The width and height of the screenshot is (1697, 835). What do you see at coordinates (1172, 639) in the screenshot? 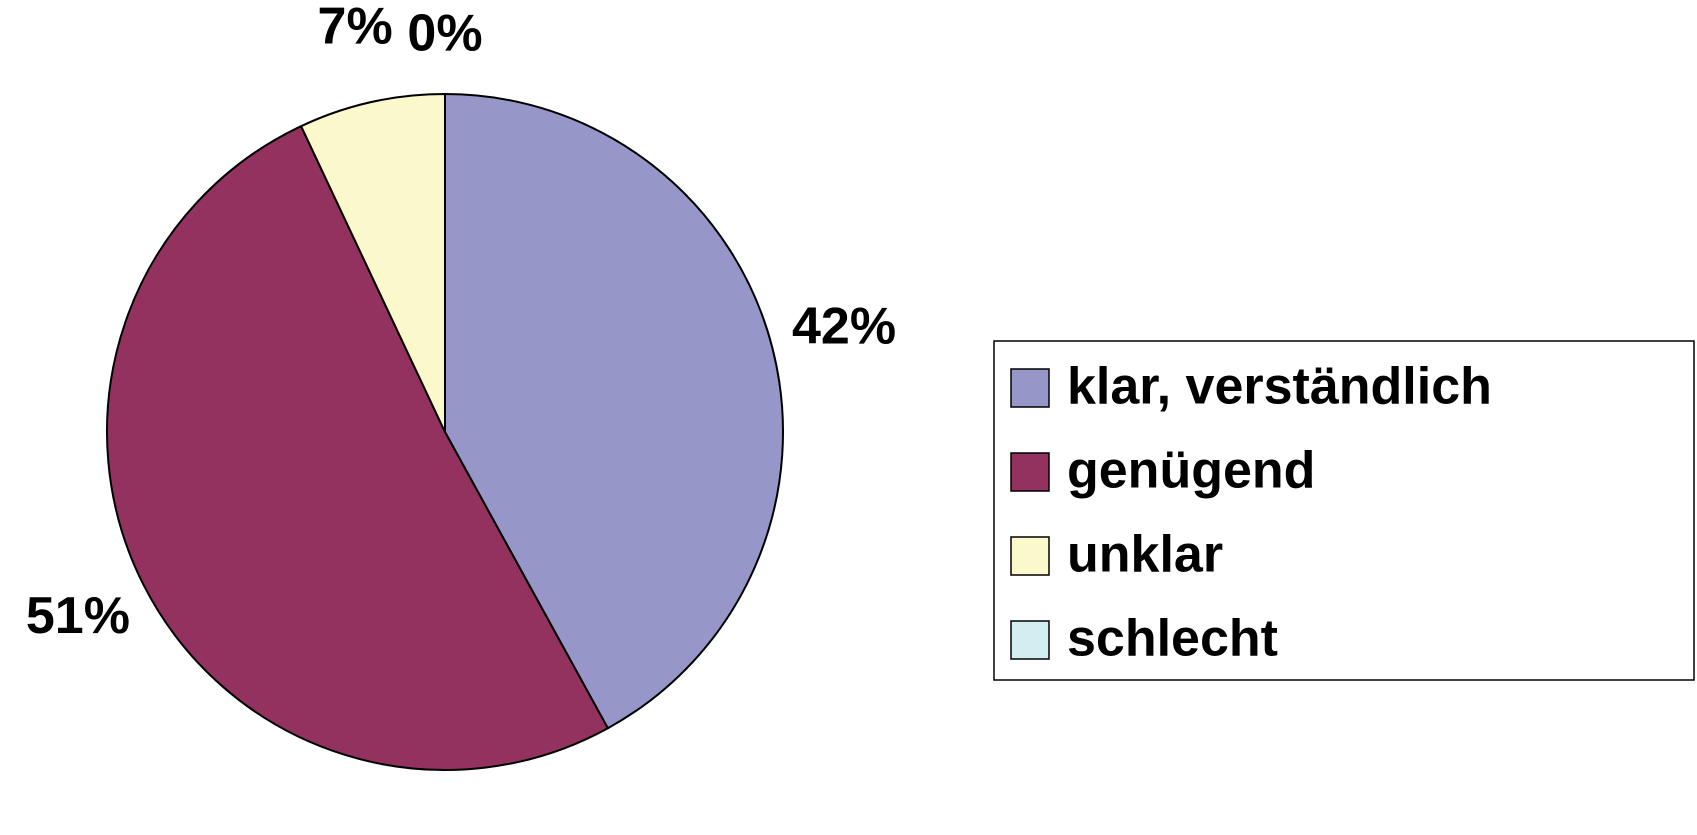
I see `legend-label: schlecht` at bounding box center [1172, 639].